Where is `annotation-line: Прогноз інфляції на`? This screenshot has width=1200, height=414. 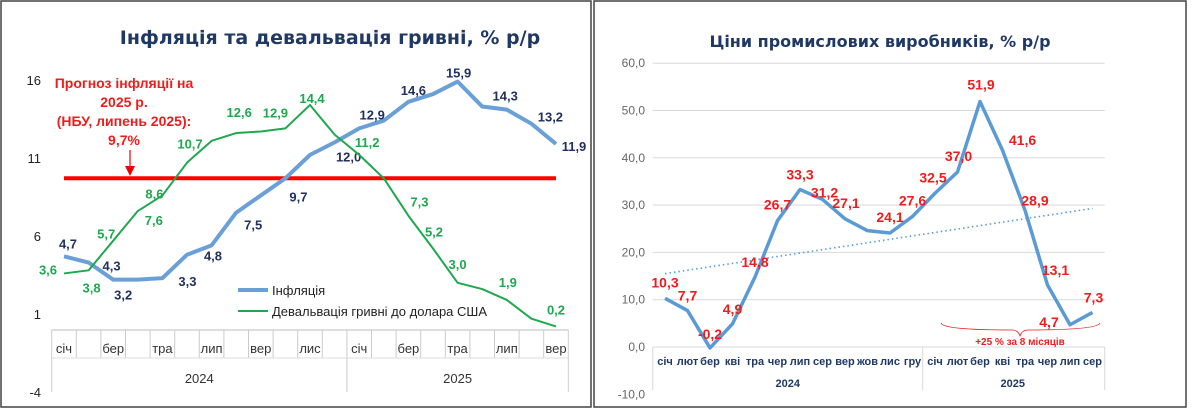
annotation-line: Прогноз інфляції на is located at coordinates (124, 83).